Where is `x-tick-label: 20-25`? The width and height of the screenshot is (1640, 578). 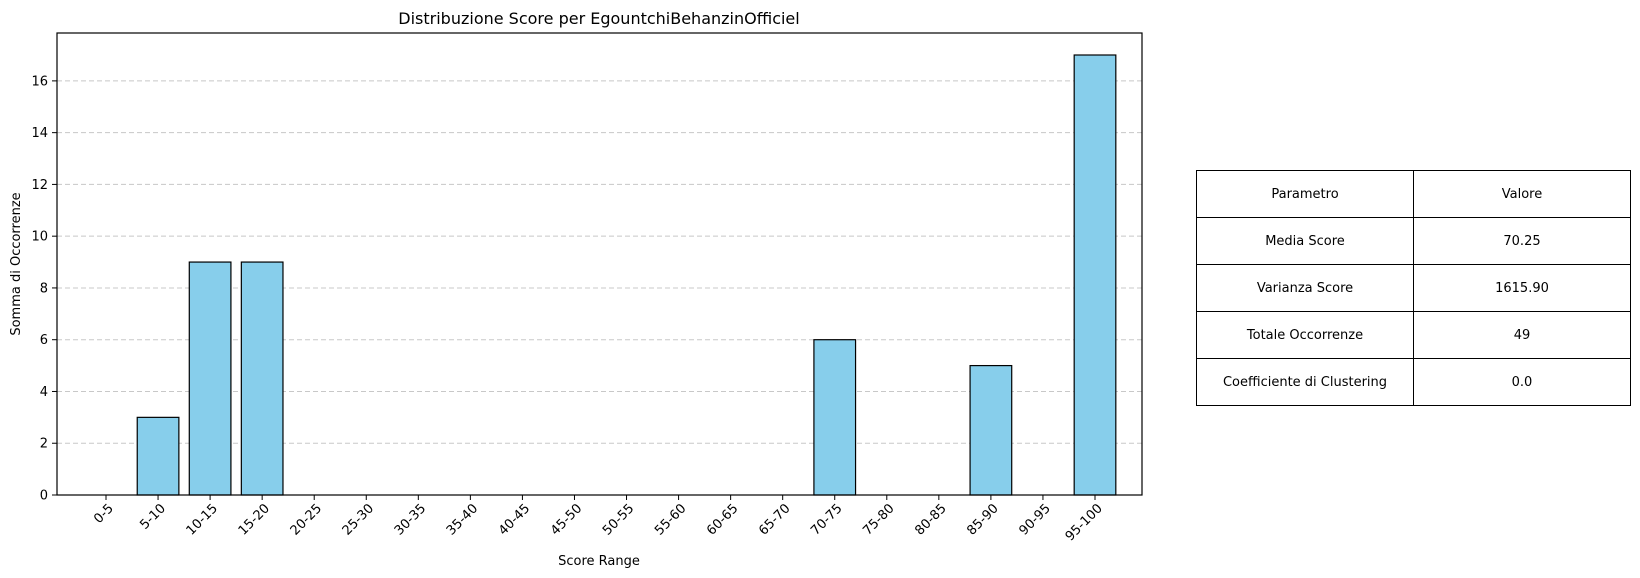 x-tick-label: 20-25 is located at coordinates (306, 519).